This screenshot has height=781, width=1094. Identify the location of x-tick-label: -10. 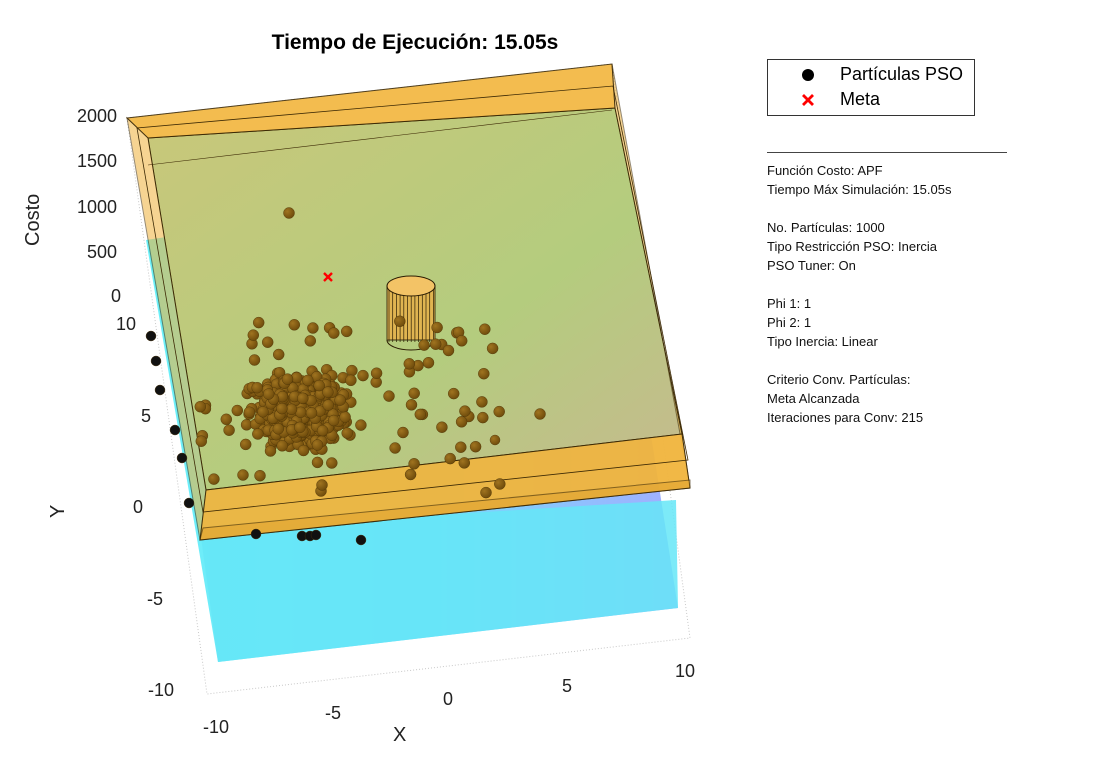
(216, 727).